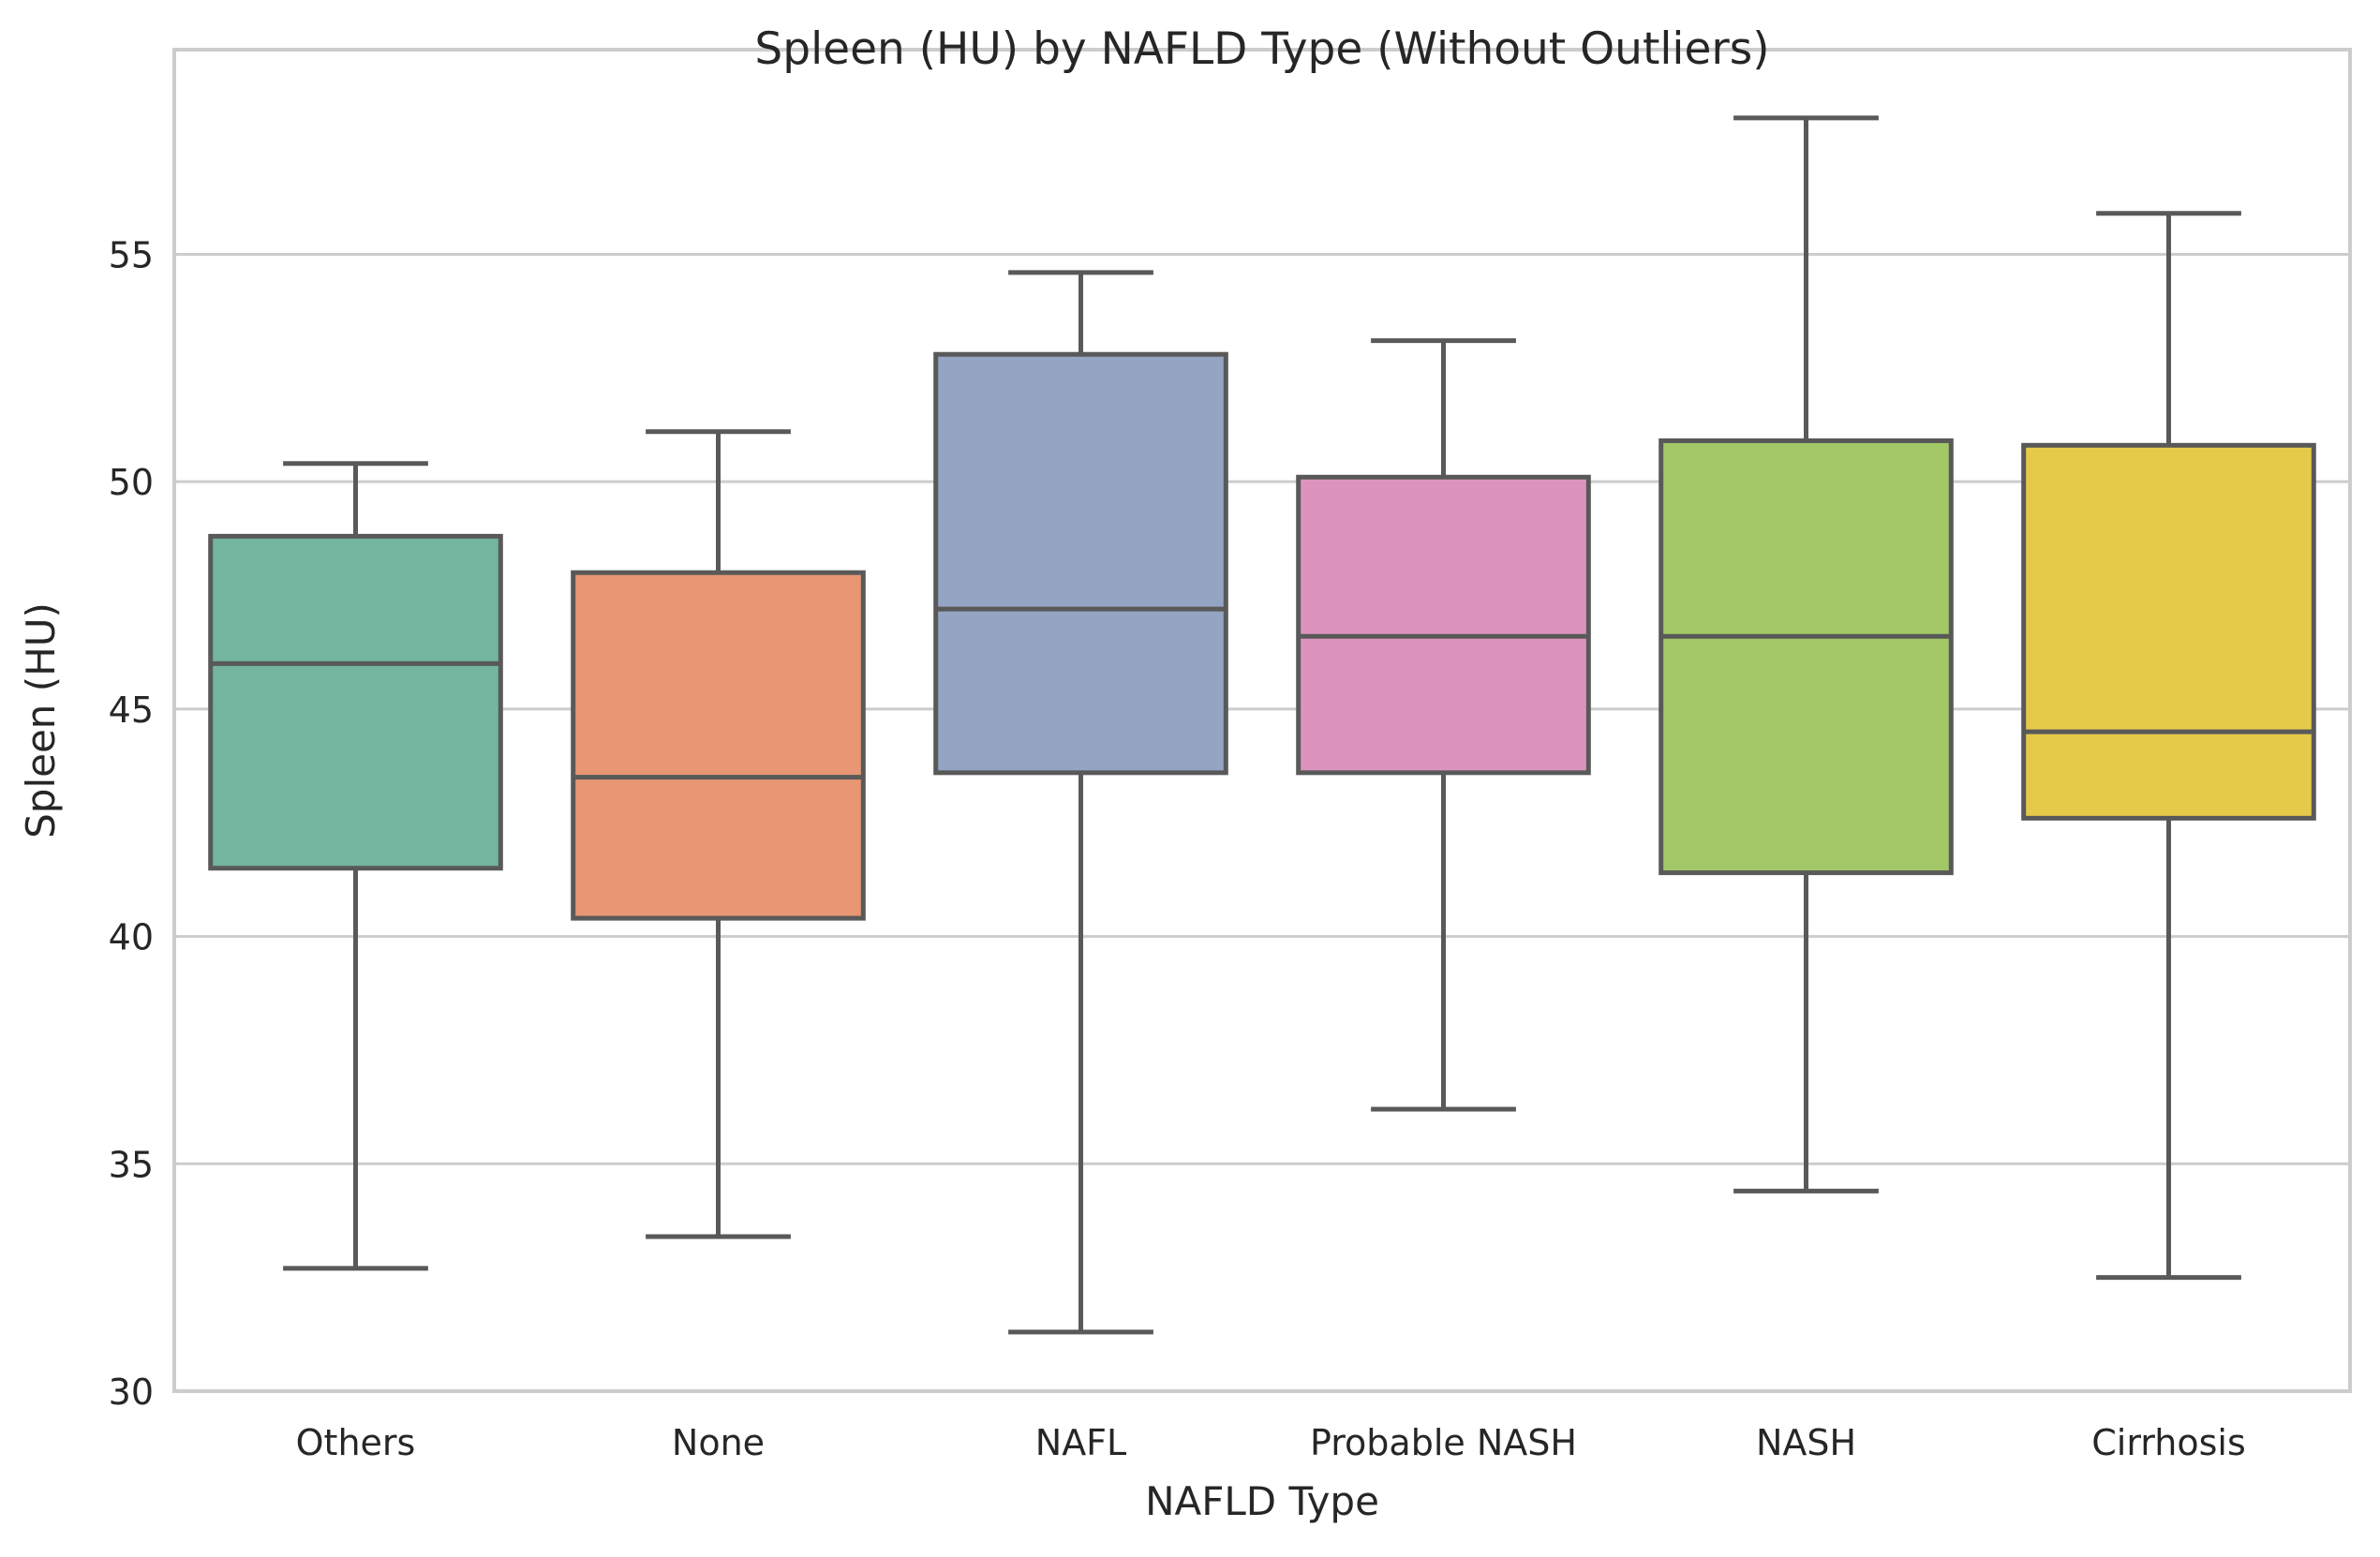 The width and height of the screenshot is (2380, 1557). I want to click on x-tick-label: None, so click(718, 1442).